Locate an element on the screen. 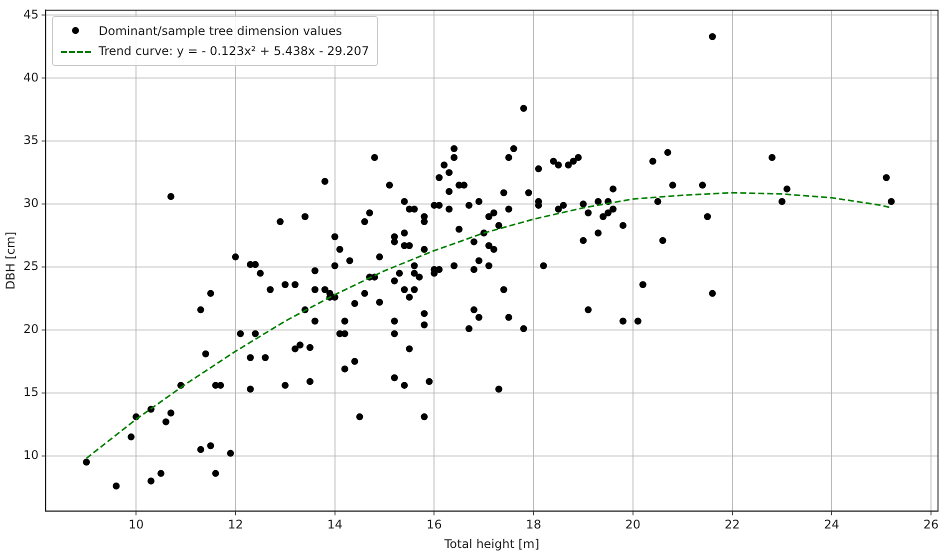  x-tick-label: 12 is located at coordinates (236, 525).